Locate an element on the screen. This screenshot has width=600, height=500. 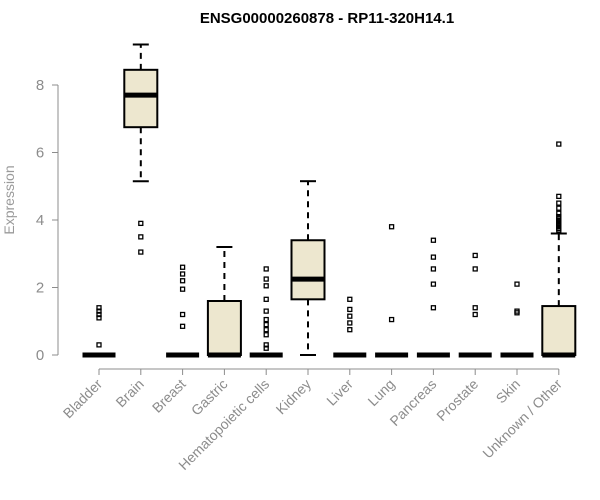
box-liver is located at coordinates (350, 327).